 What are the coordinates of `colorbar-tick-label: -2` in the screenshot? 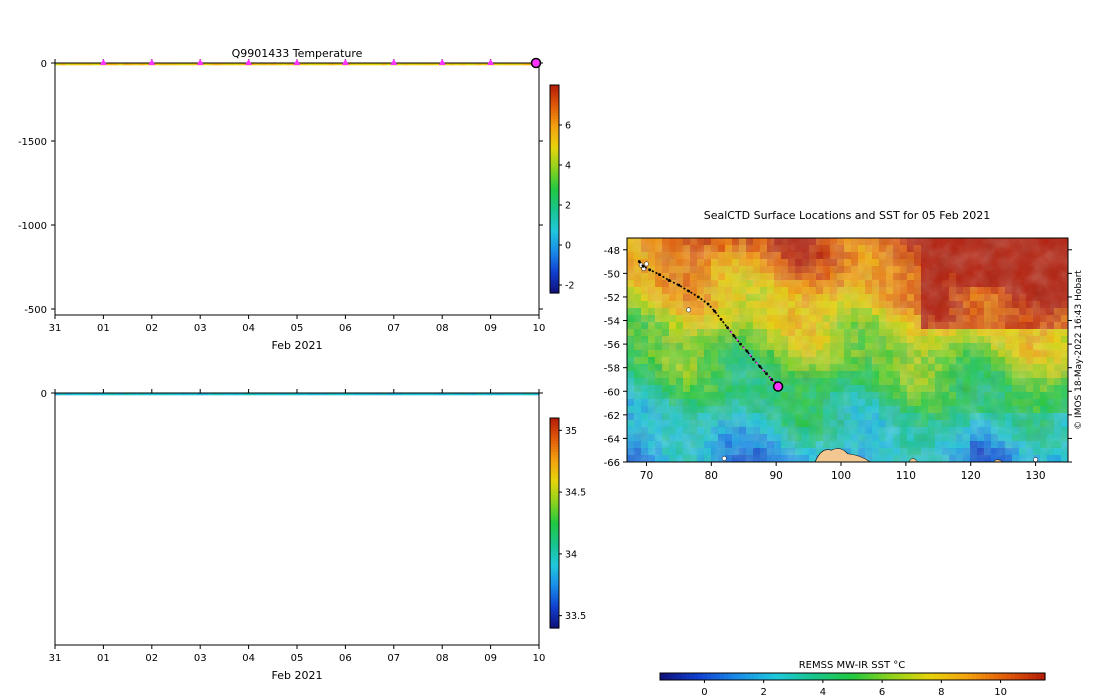 It's located at (569, 286).